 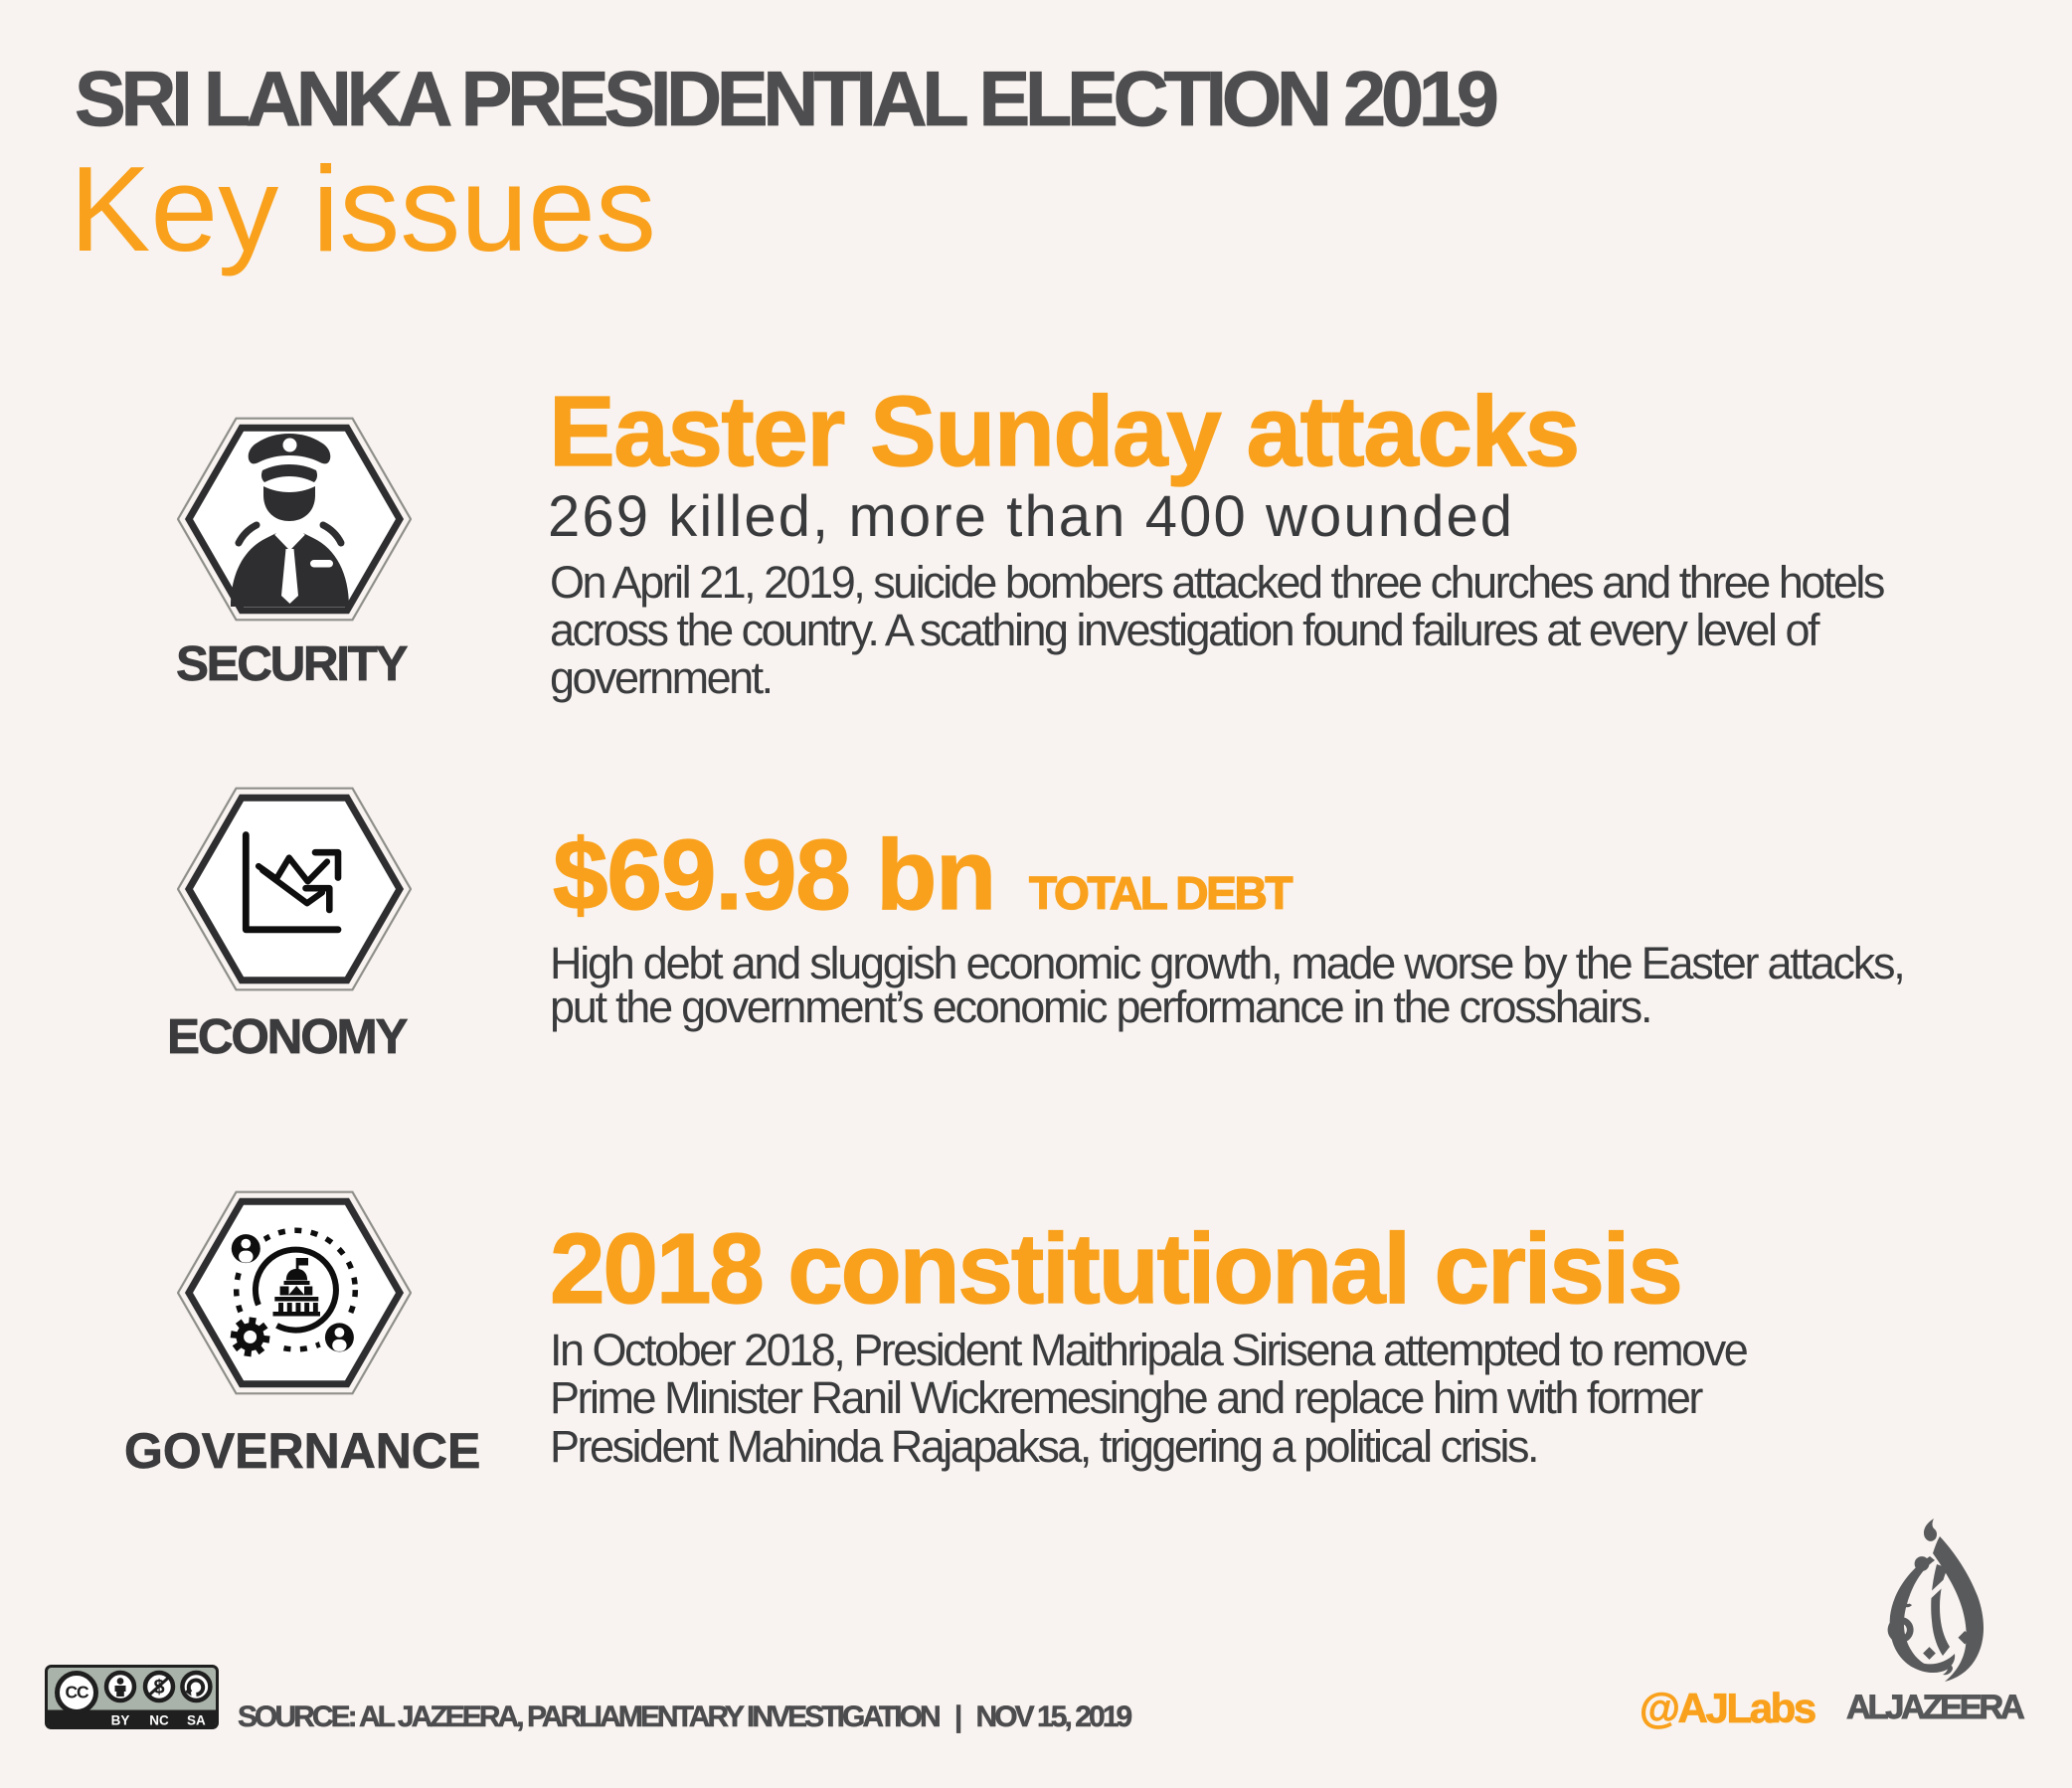 I want to click on svg-text: CC, so click(x=77, y=1692).